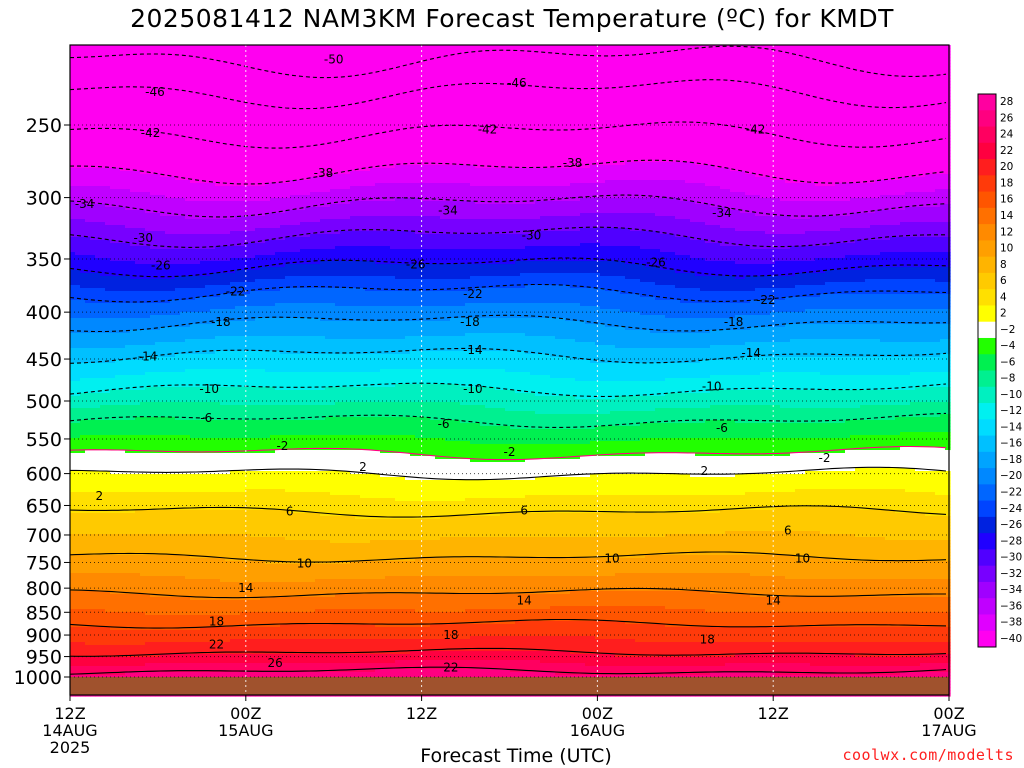  I want to click on y-tick-label: 1000, so click(38, 678).